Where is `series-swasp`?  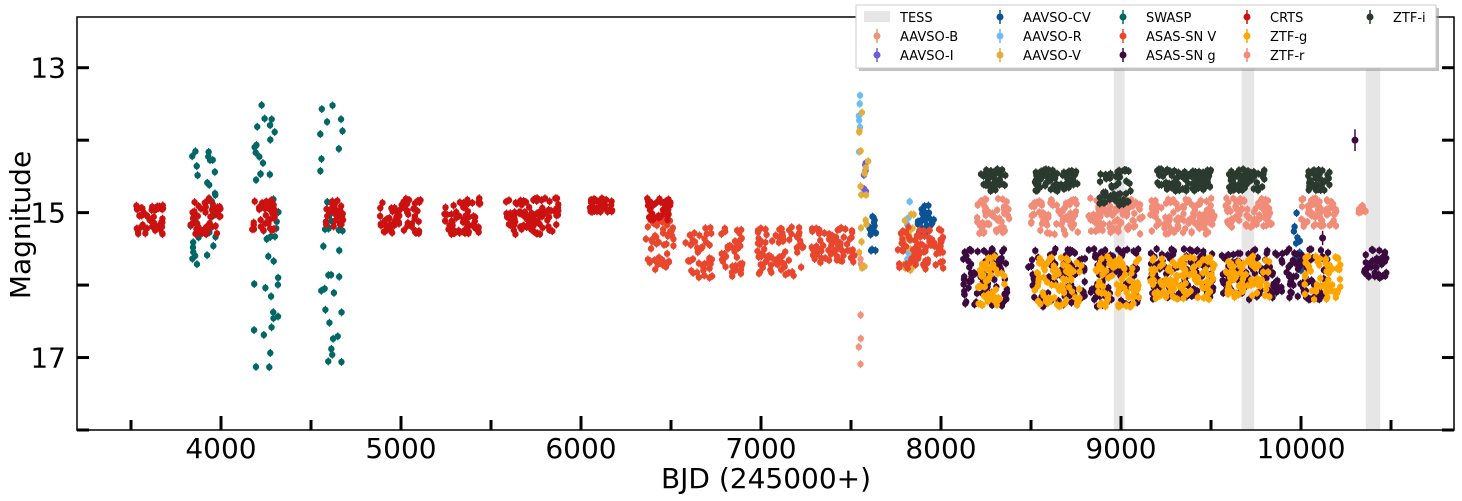 series-swasp is located at coordinates (266, 236).